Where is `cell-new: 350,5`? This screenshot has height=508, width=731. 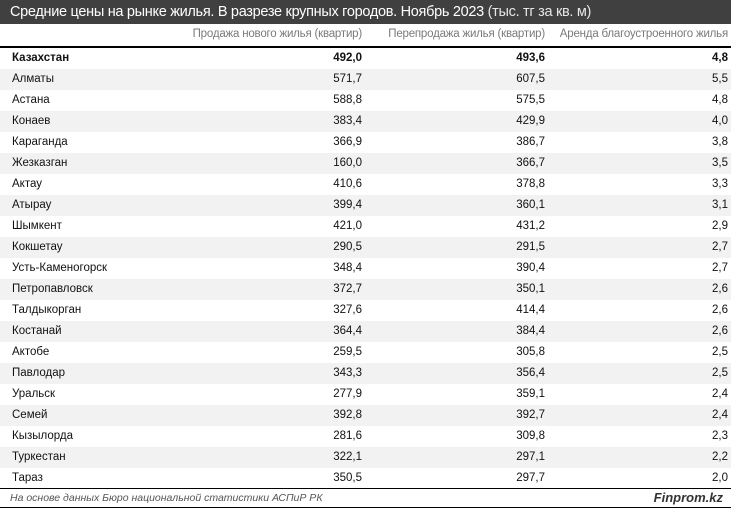 cell-new: 350,5 is located at coordinates (347, 478).